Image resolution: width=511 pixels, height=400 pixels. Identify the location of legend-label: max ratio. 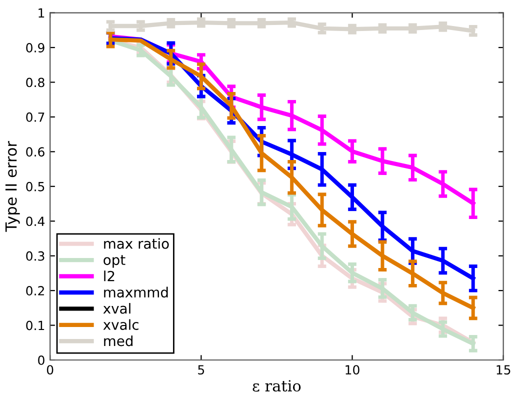
(136, 243).